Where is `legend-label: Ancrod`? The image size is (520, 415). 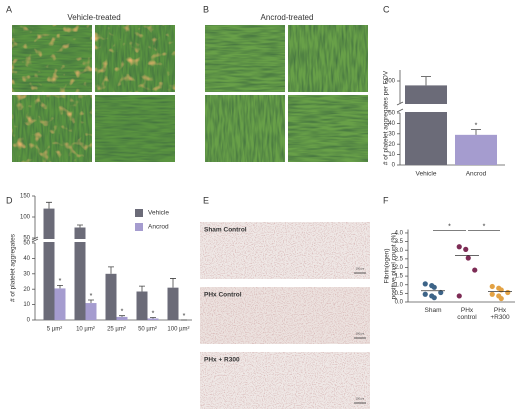
legend-label: Ancrod is located at coordinates (158, 227).